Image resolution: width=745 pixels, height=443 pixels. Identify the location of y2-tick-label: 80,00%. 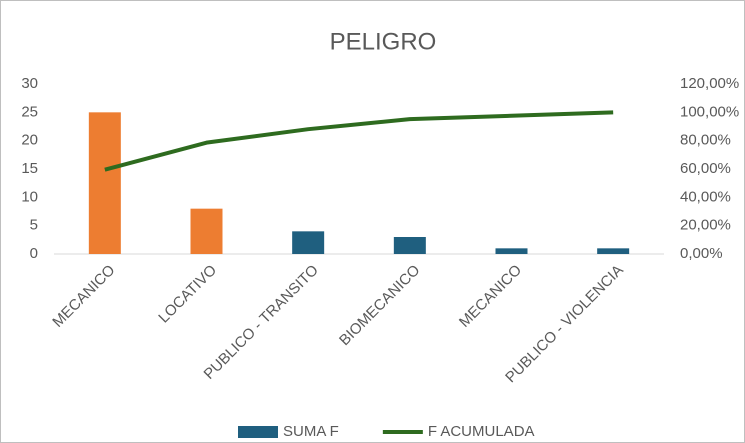
(705, 140).